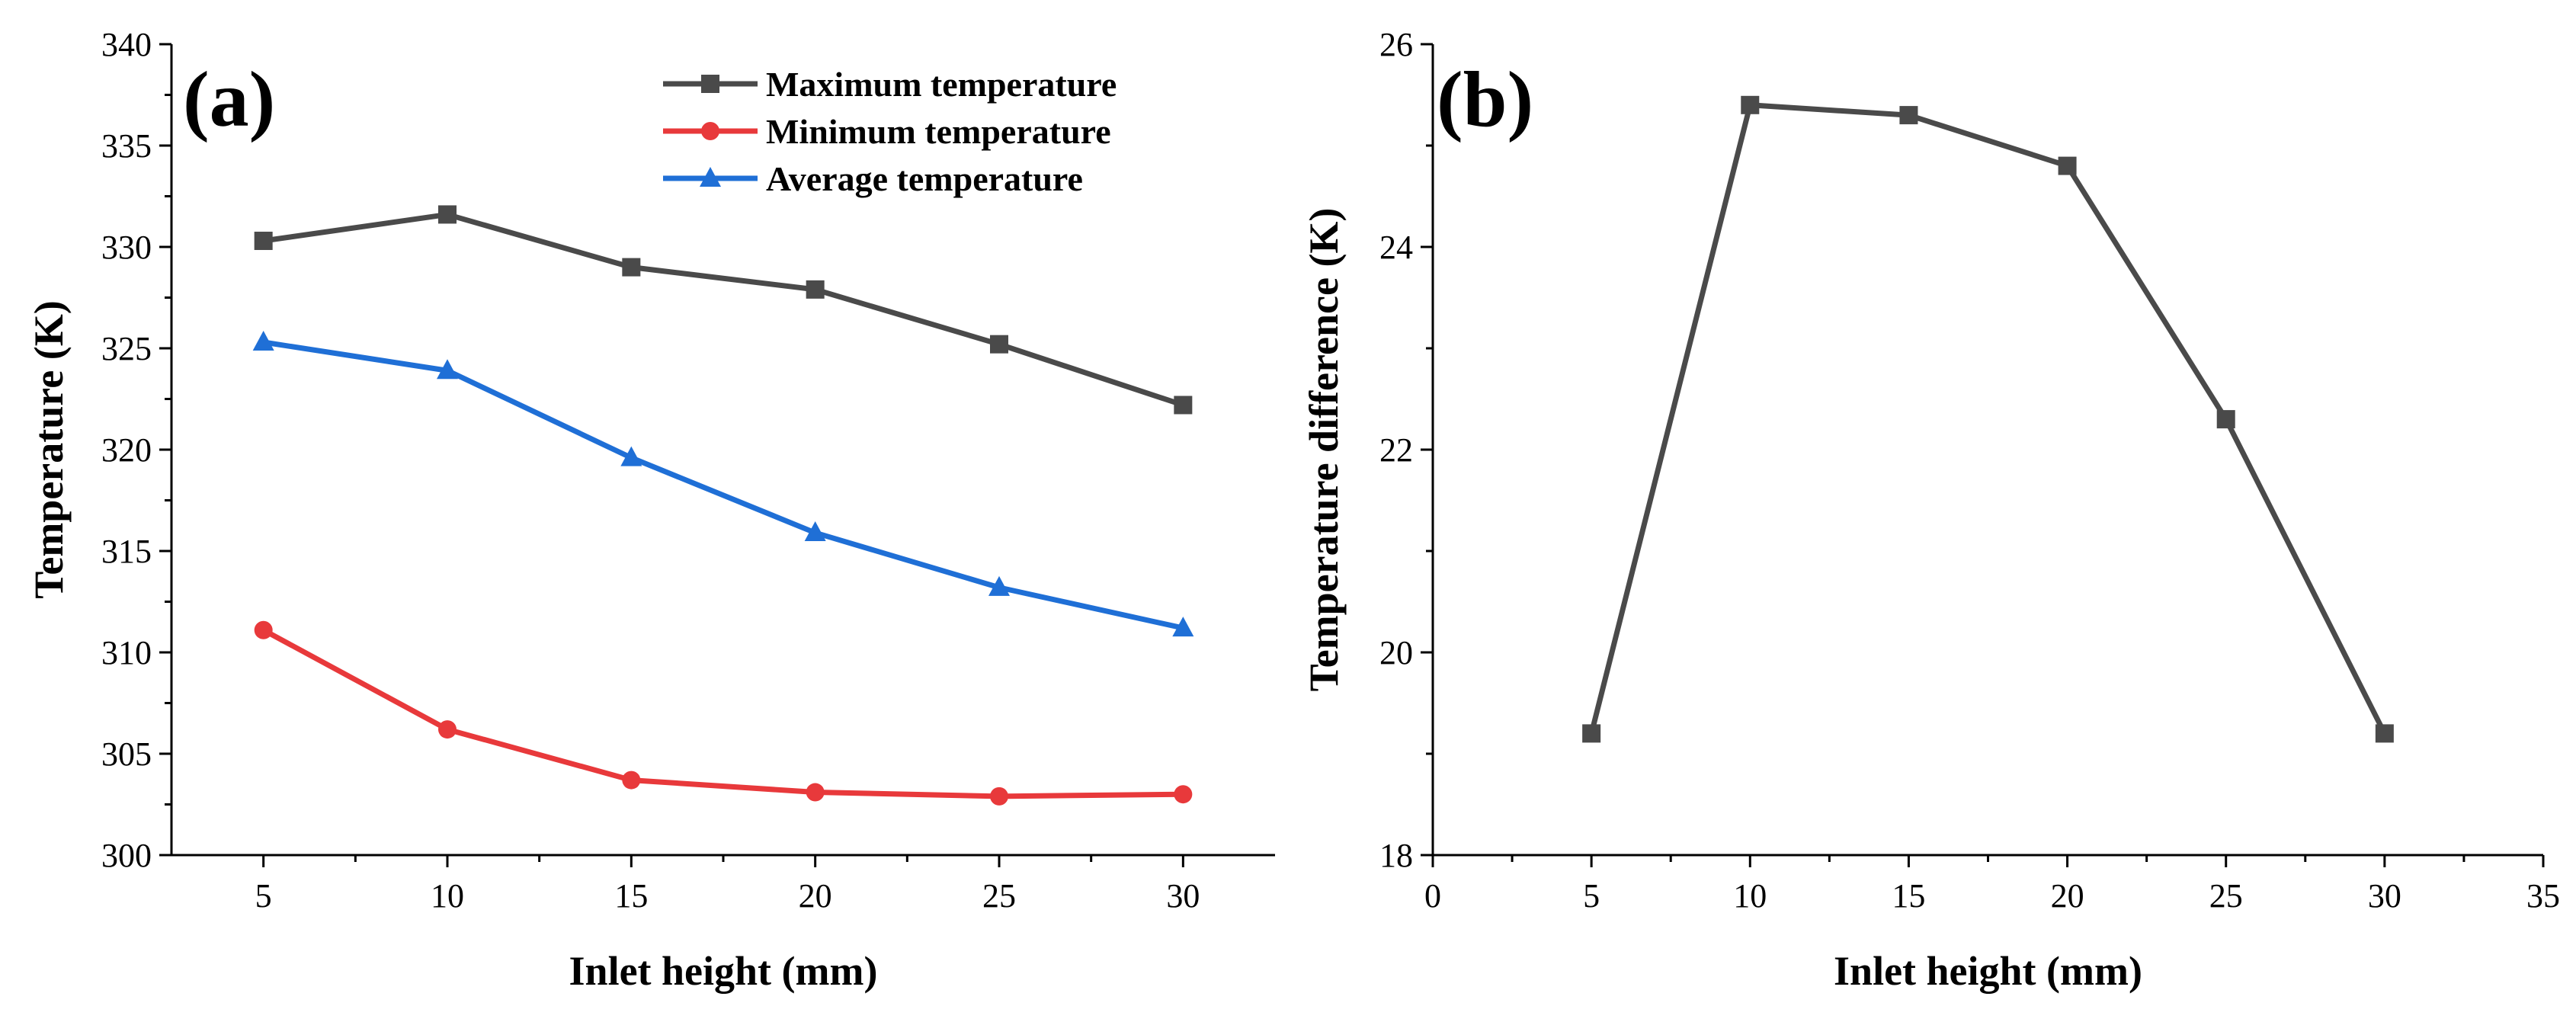 The image size is (2576, 1022). What do you see at coordinates (941, 84) in the screenshot?
I see `legend-label: Maximum temperature` at bounding box center [941, 84].